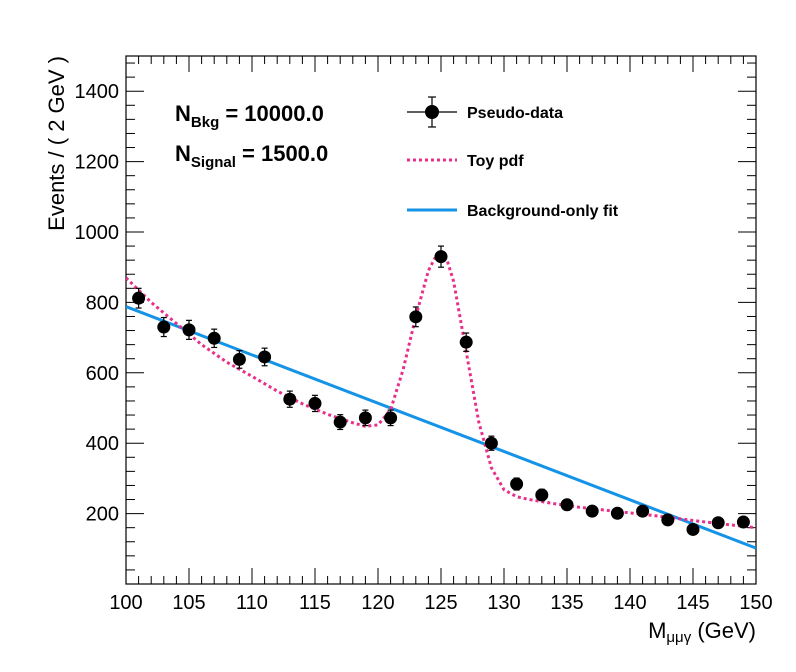 The width and height of the screenshot is (796, 672). What do you see at coordinates (432, 112) in the screenshot?
I see `legend-marker-icon` at bounding box center [432, 112].